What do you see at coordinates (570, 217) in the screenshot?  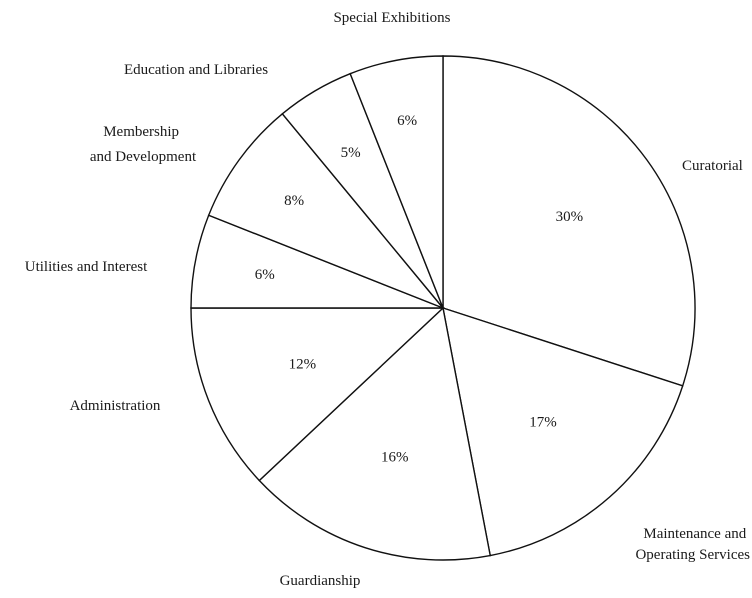 I see `pie-value-label-curatorial: 30%` at bounding box center [570, 217].